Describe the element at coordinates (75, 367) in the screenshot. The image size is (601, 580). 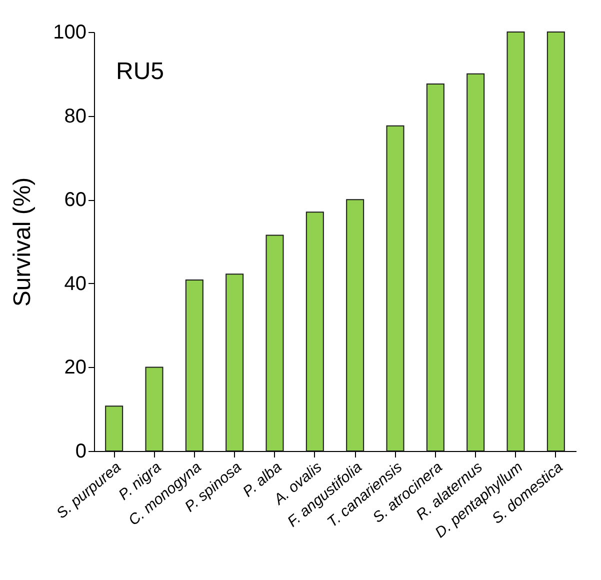
I see `y-tick-label: 20` at that location.